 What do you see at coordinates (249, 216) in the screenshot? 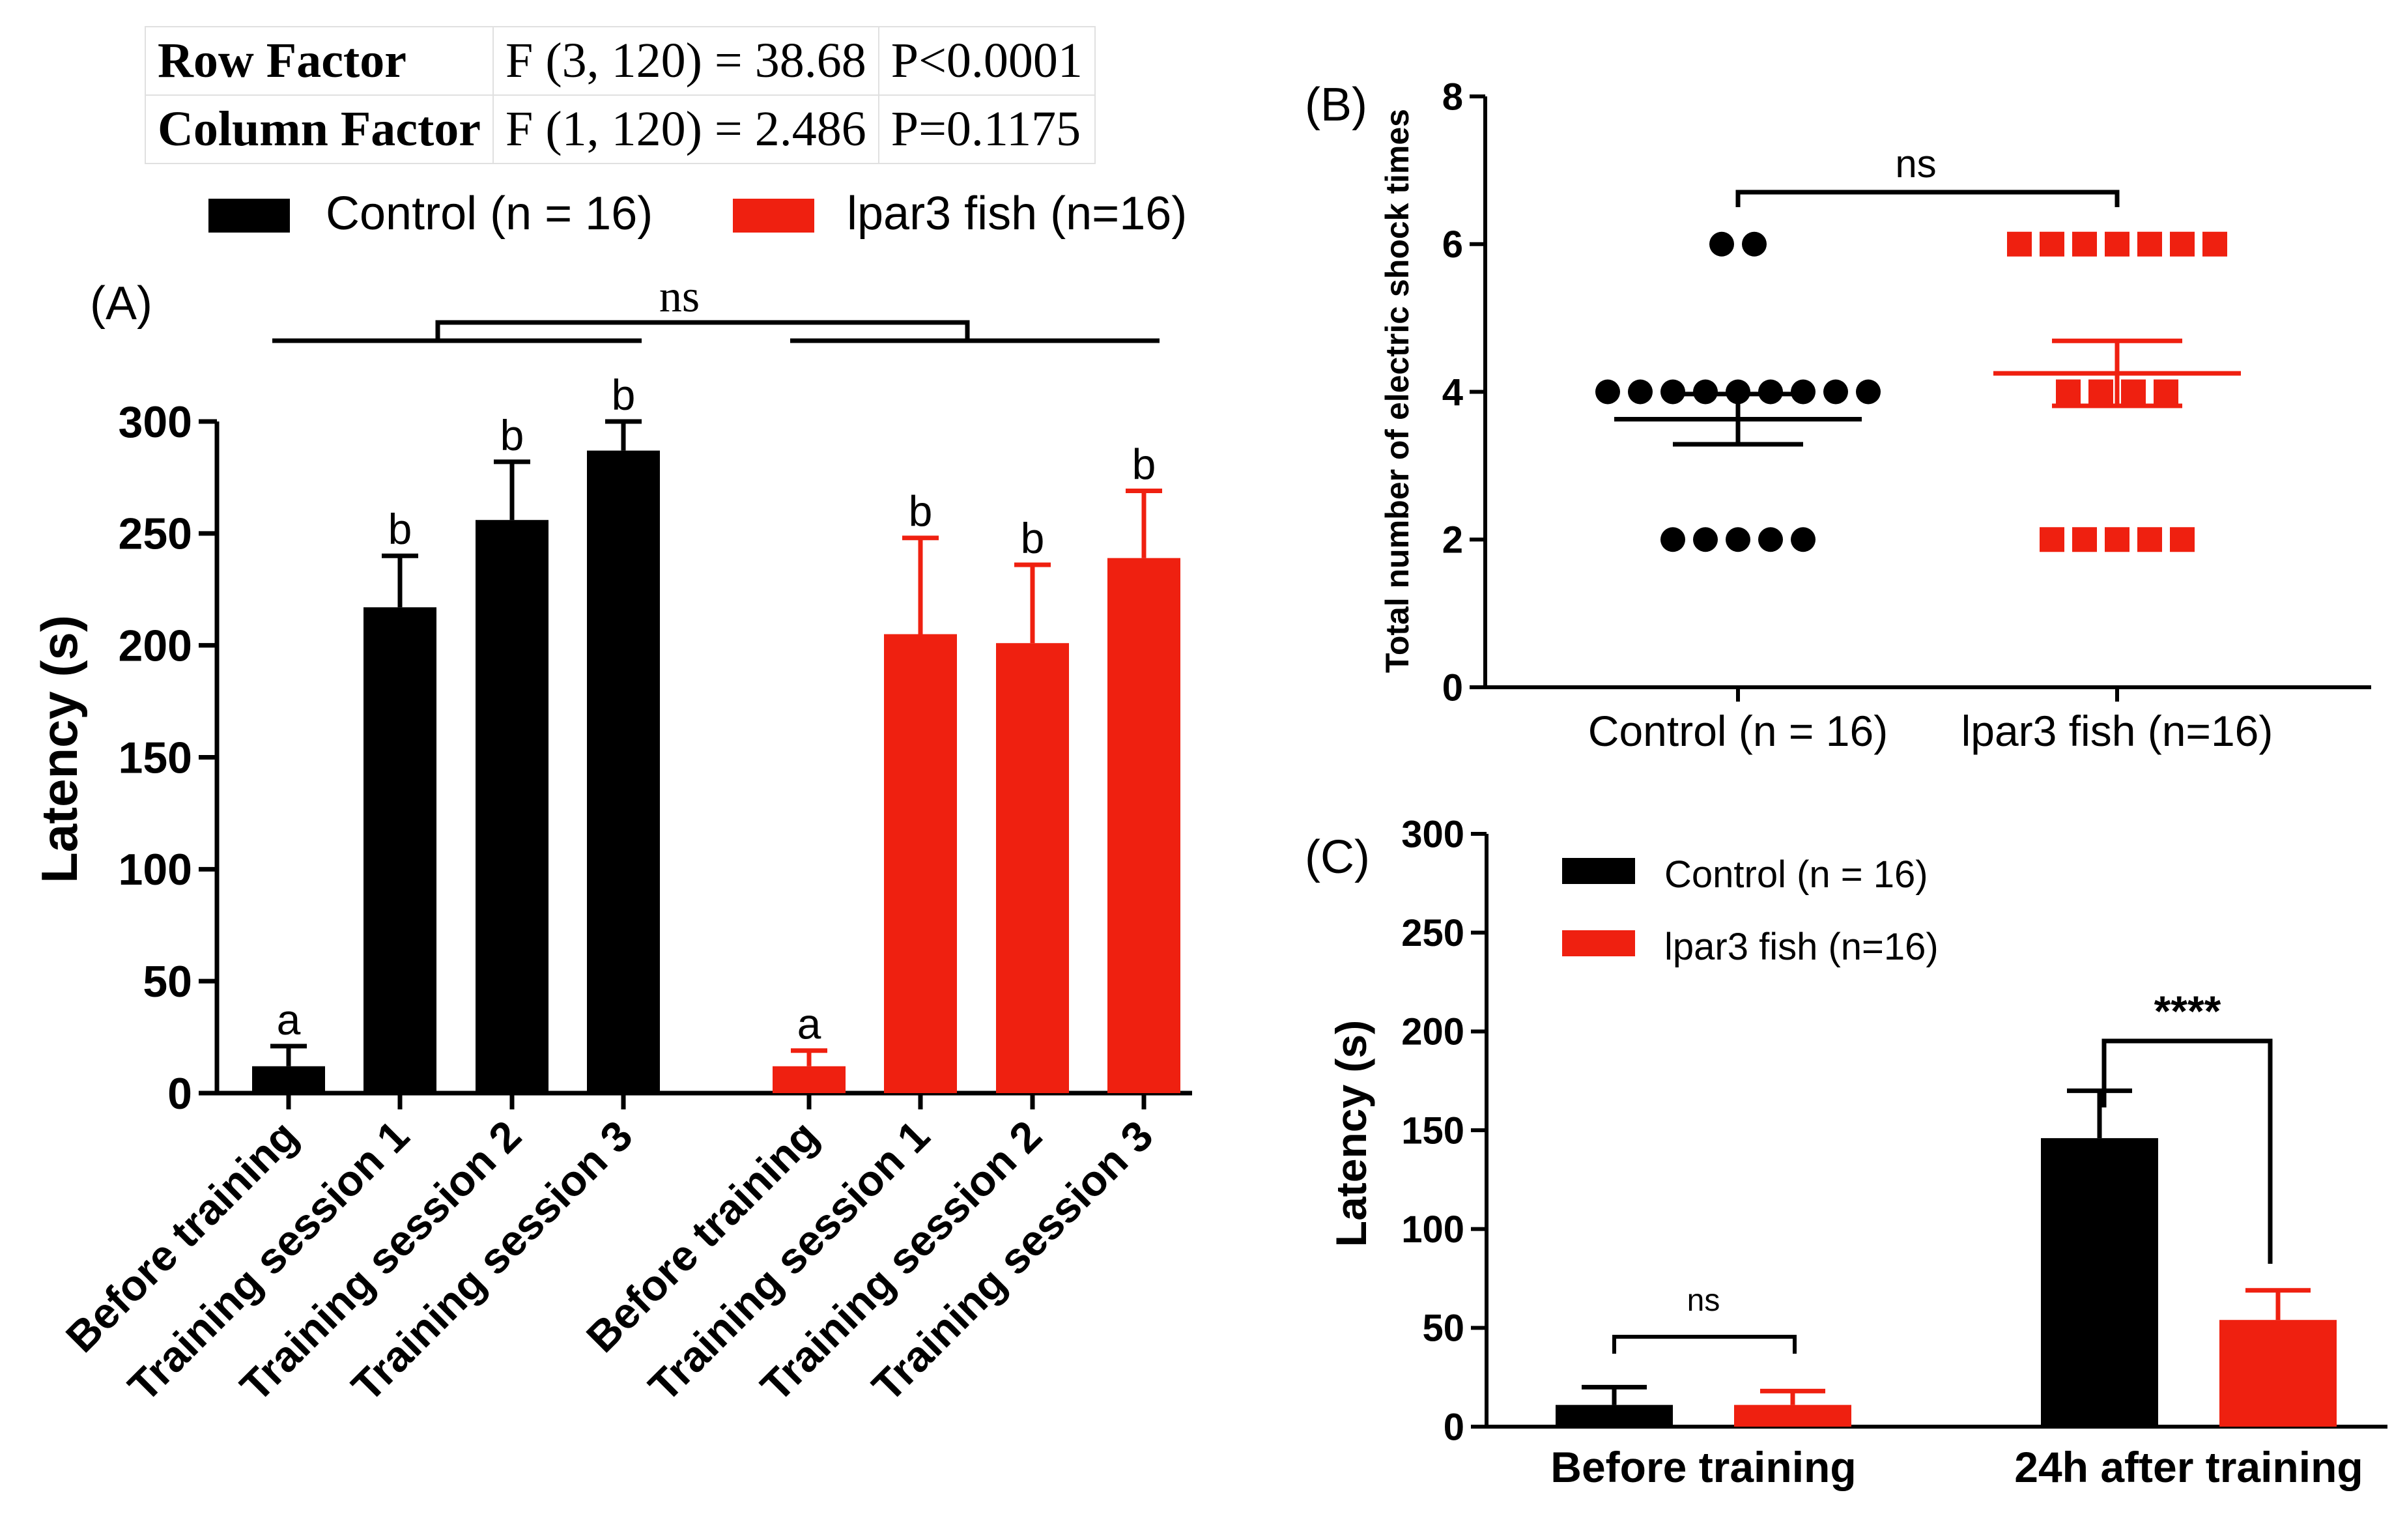
I see `legend-swatch-control` at bounding box center [249, 216].